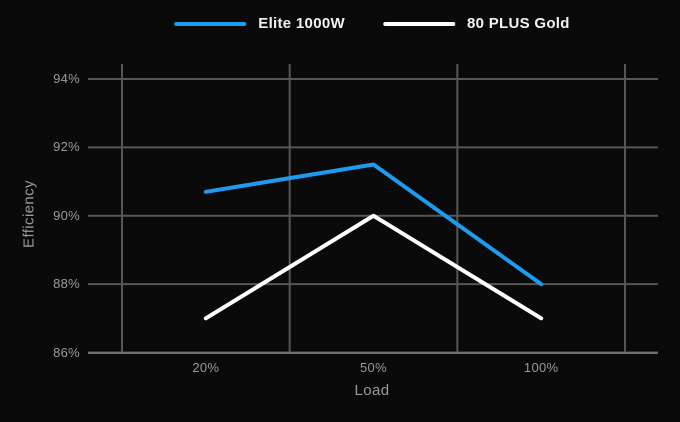 This screenshot has height=422, width=680. Describe the element at coordinates (66, 147) in the screenshot. I see `y-tick-label: 92%` at that location.